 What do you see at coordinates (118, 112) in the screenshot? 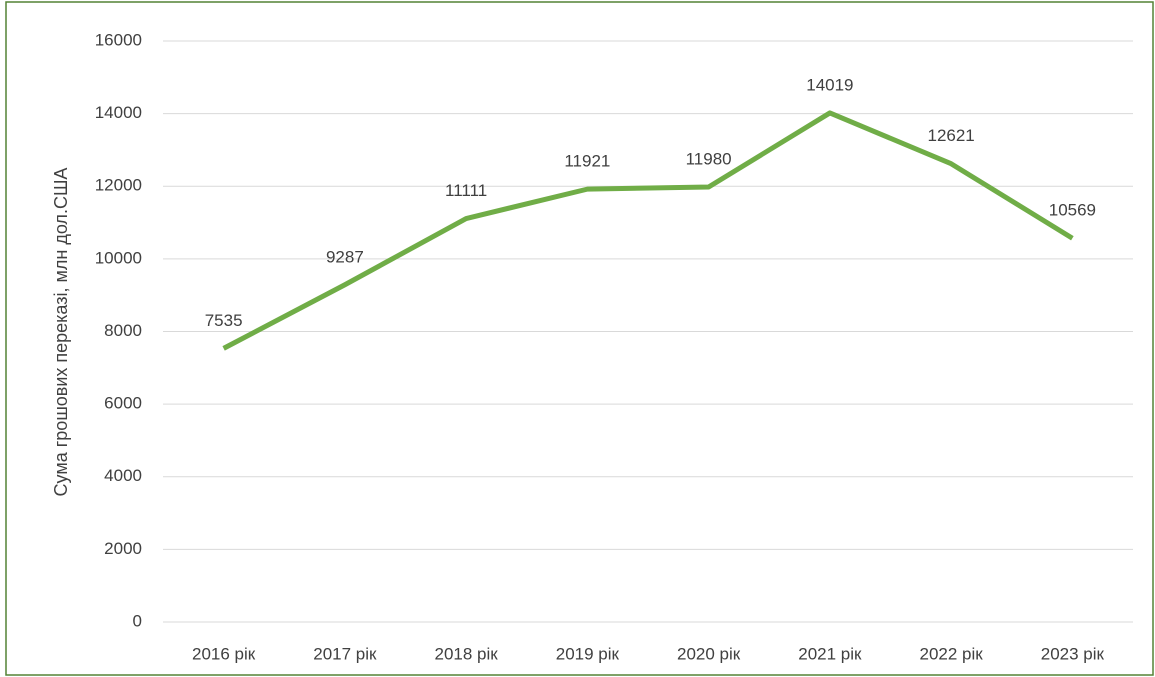
I see `y-tick-label: 14000` at bounding box center [118, 112].